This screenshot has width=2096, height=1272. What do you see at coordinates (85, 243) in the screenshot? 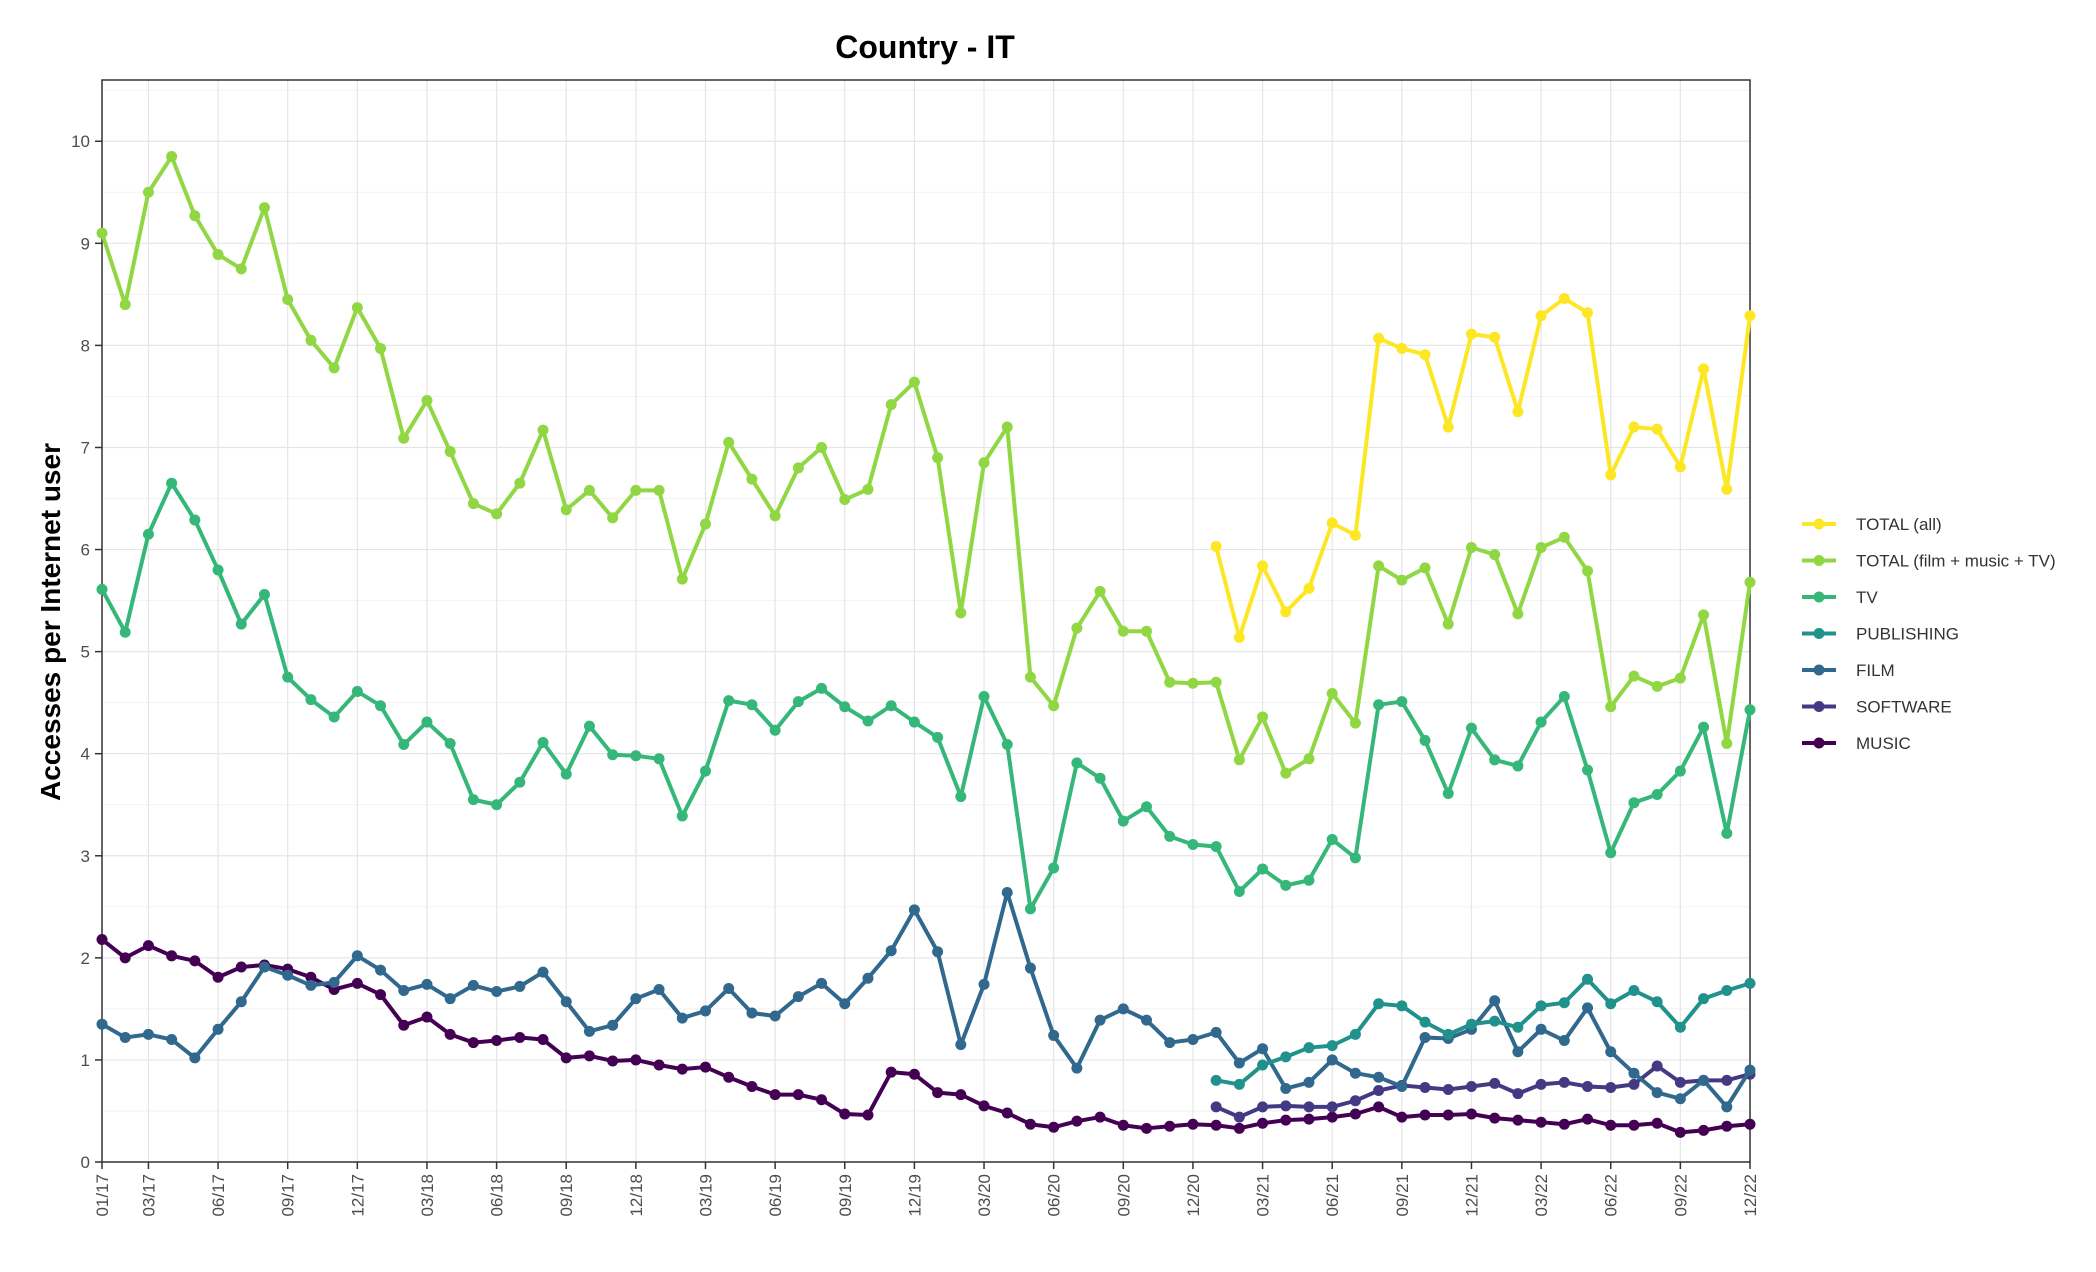
I see `y-tick-label: 9` at bounding box center [85, 243].